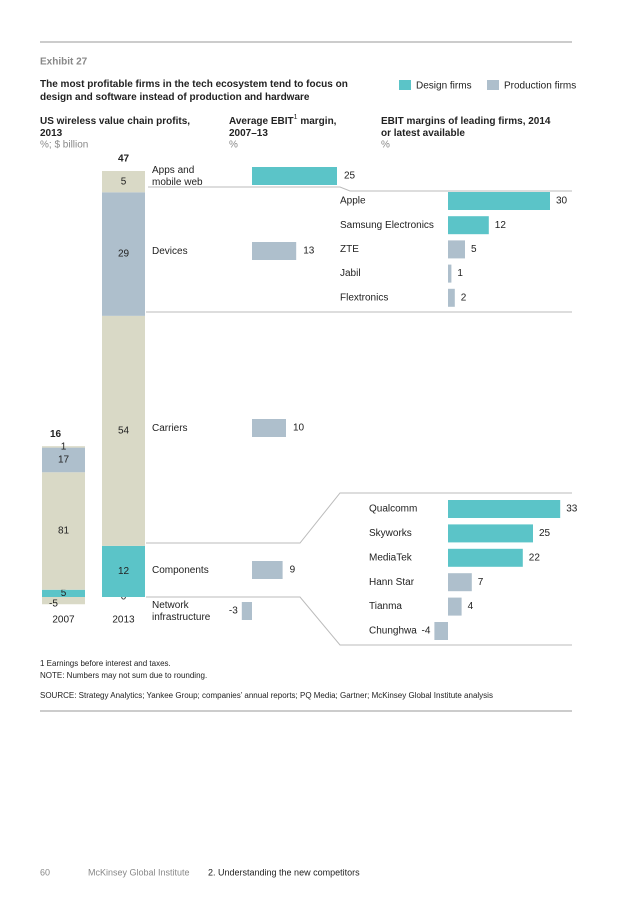 The width and height of the screenshot is (636, 900). I want to click on margin-label: 13, so click(309, 251).